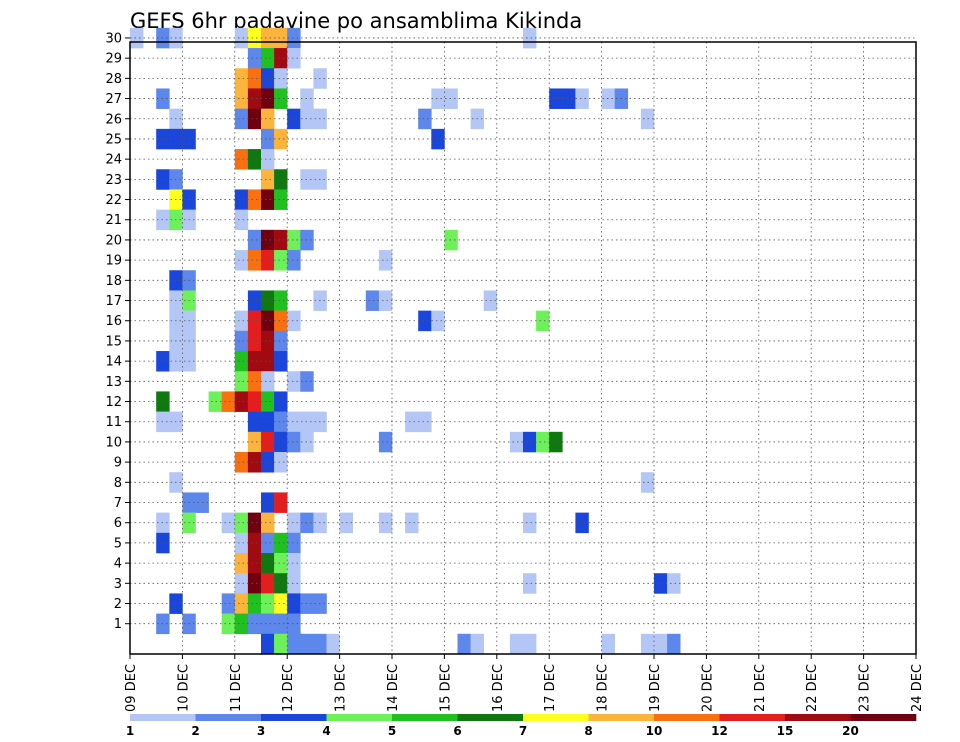 The width and height of the screenshot is (960, 742). Describe the element at coordinates (113, 160) in the screenshot. I see `y-tick-label: 24` at that location.